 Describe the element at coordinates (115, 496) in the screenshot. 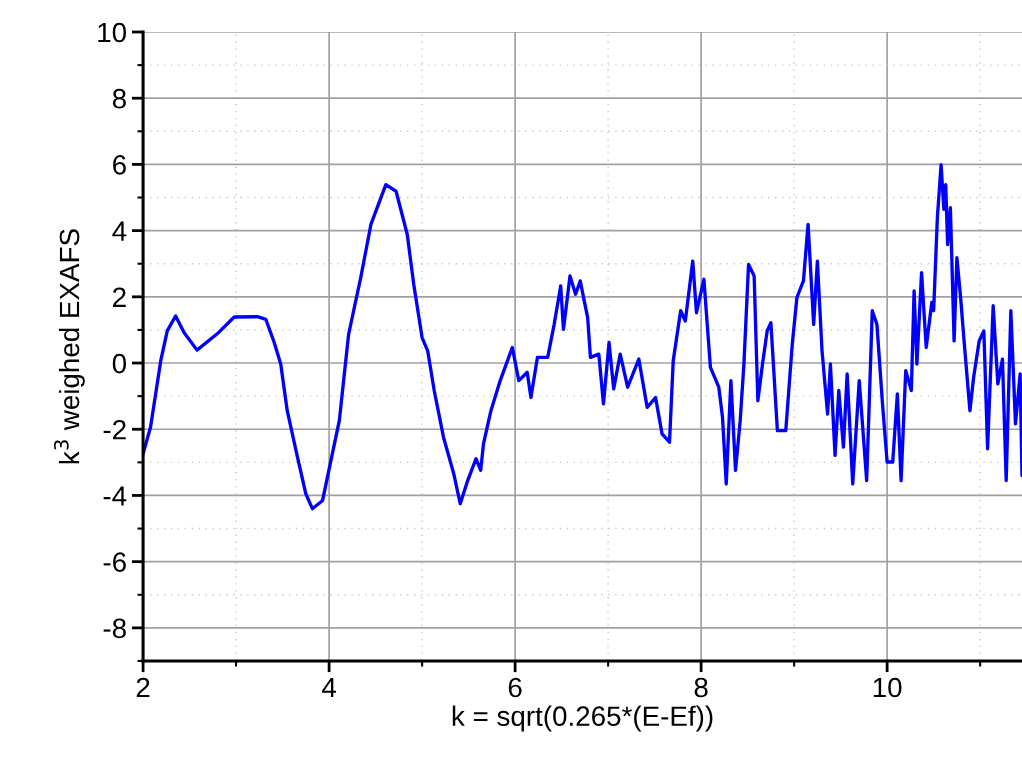

I see `y-tick-label: -4` at that location.